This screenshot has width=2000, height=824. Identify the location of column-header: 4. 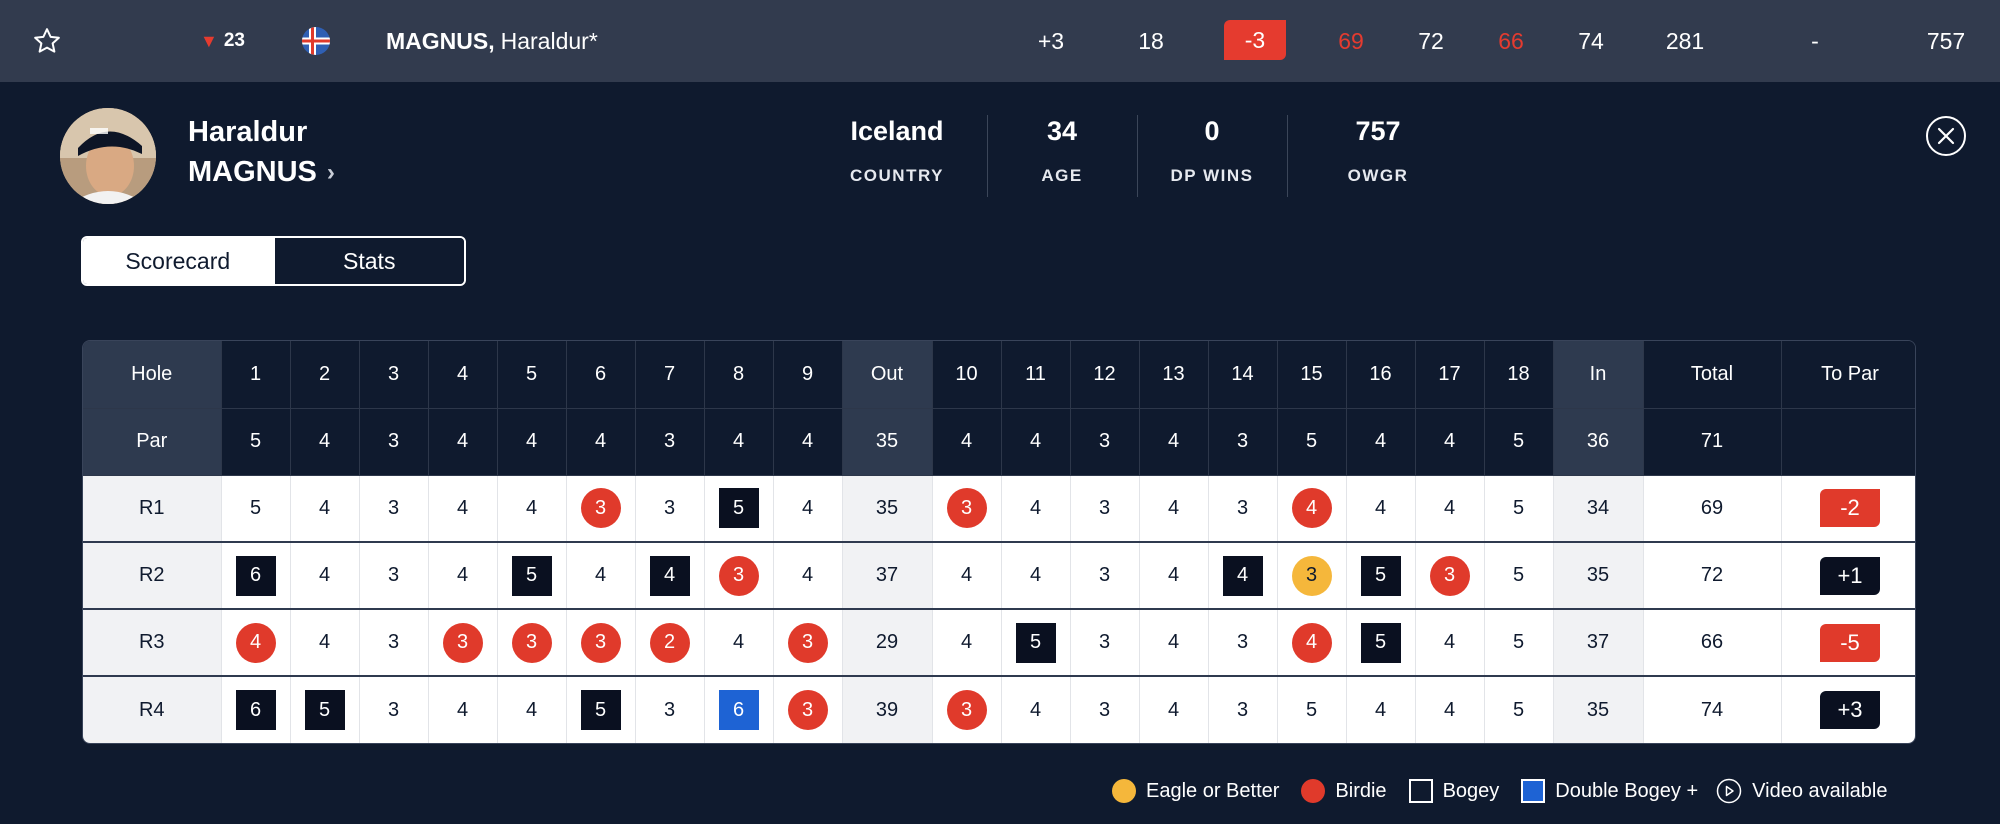
(463, 375).